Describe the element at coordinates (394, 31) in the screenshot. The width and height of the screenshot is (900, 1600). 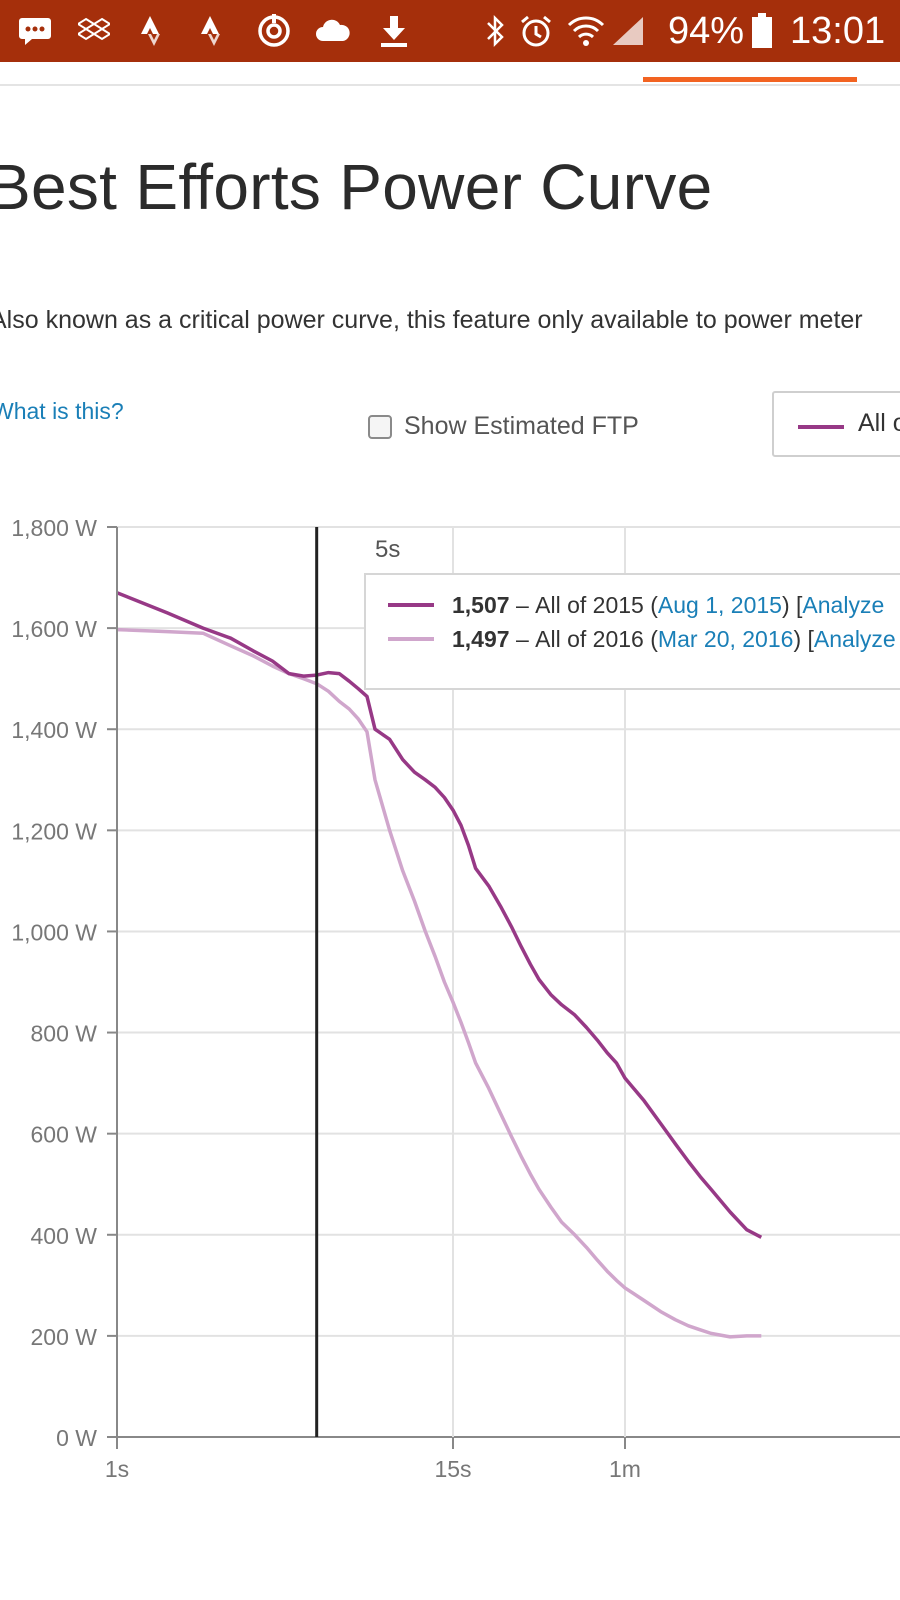
I see `download-icon` at that location.